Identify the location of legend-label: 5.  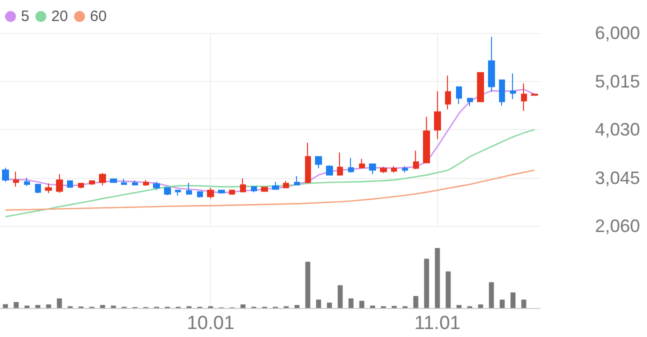
(25, 16).